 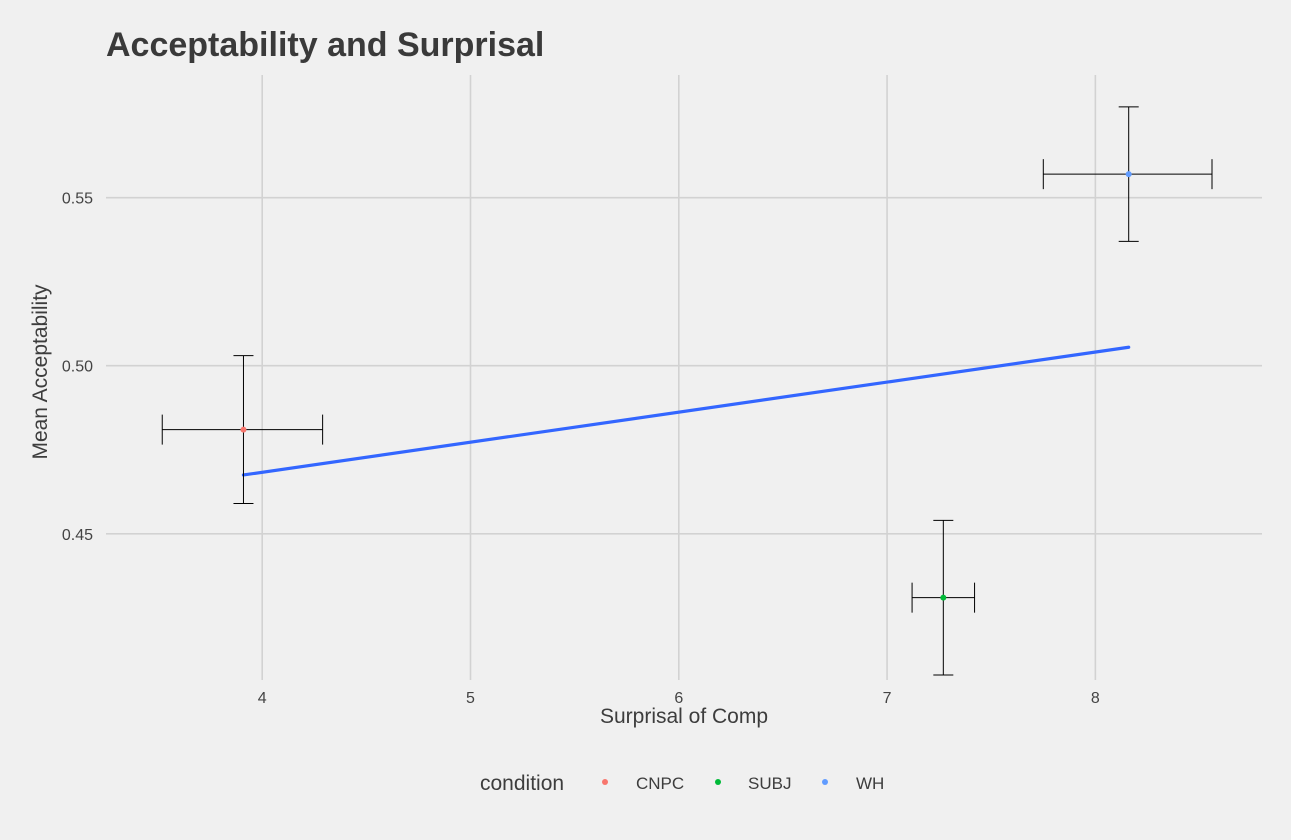 I want to click on y-tick-label: 0.45, so click(x=77, y=535).